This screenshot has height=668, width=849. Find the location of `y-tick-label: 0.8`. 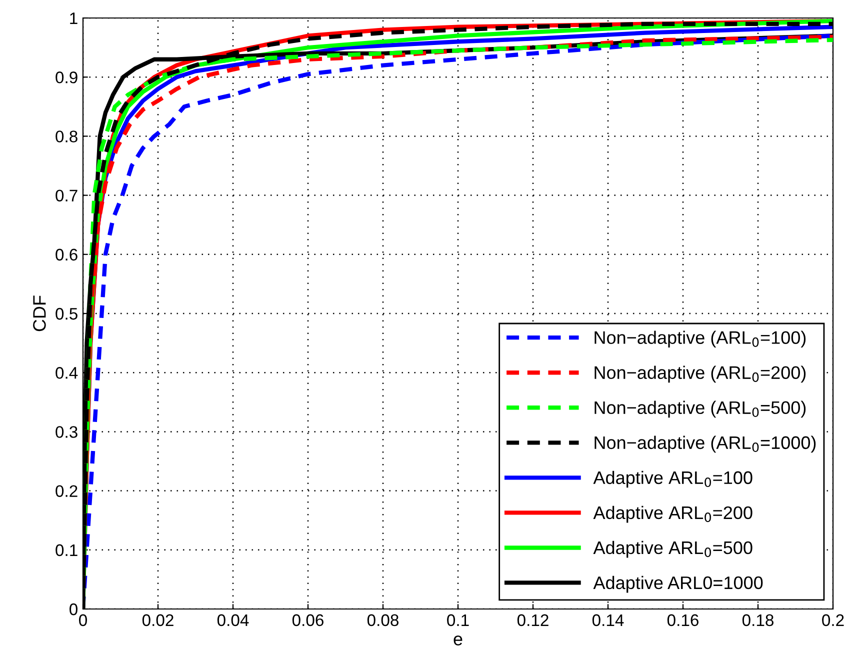

y-tick-label: 0.8 is located at coordinates (67, 136).